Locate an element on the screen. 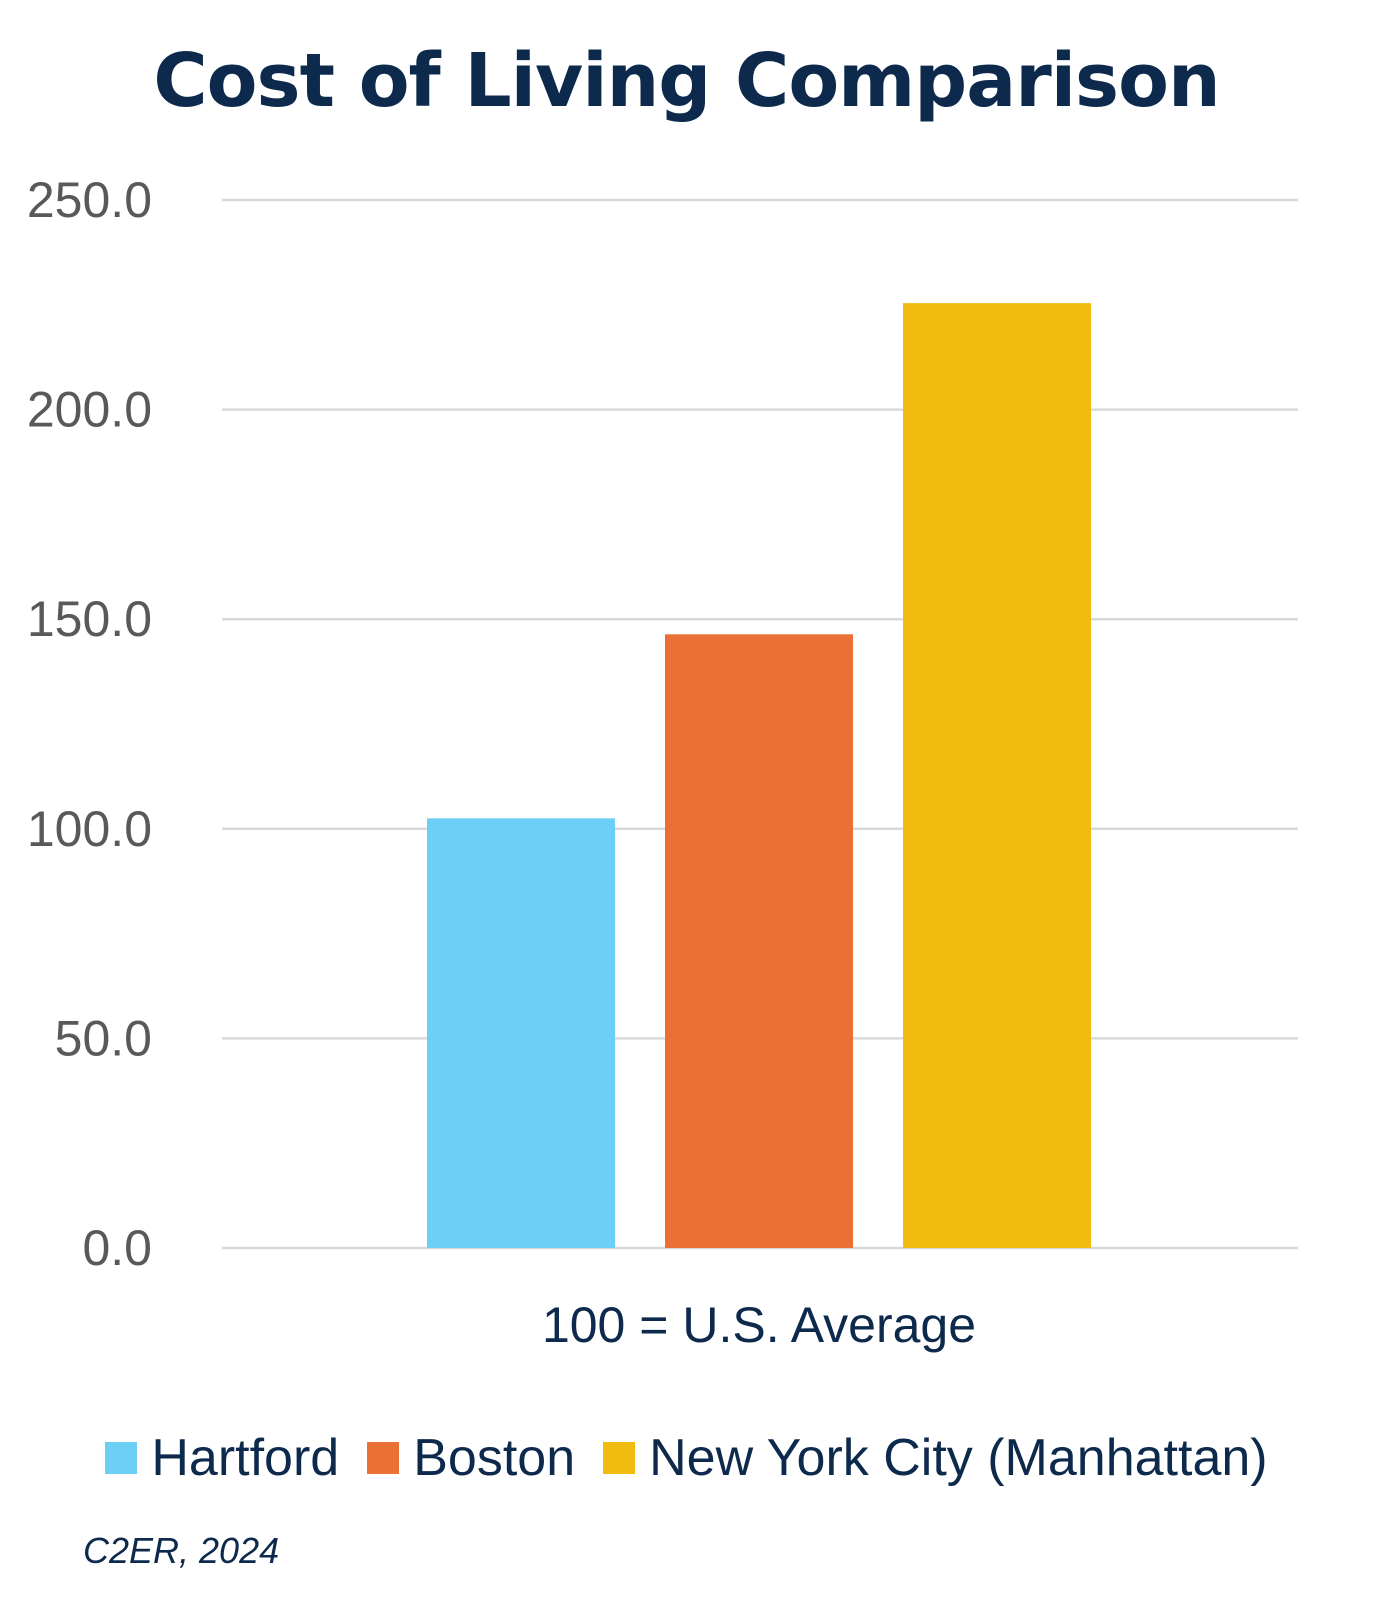 The height and width of the screenshot is (1600, 1373). chart-title: Cost of Living Comparison is located at coordinates (686, 81).